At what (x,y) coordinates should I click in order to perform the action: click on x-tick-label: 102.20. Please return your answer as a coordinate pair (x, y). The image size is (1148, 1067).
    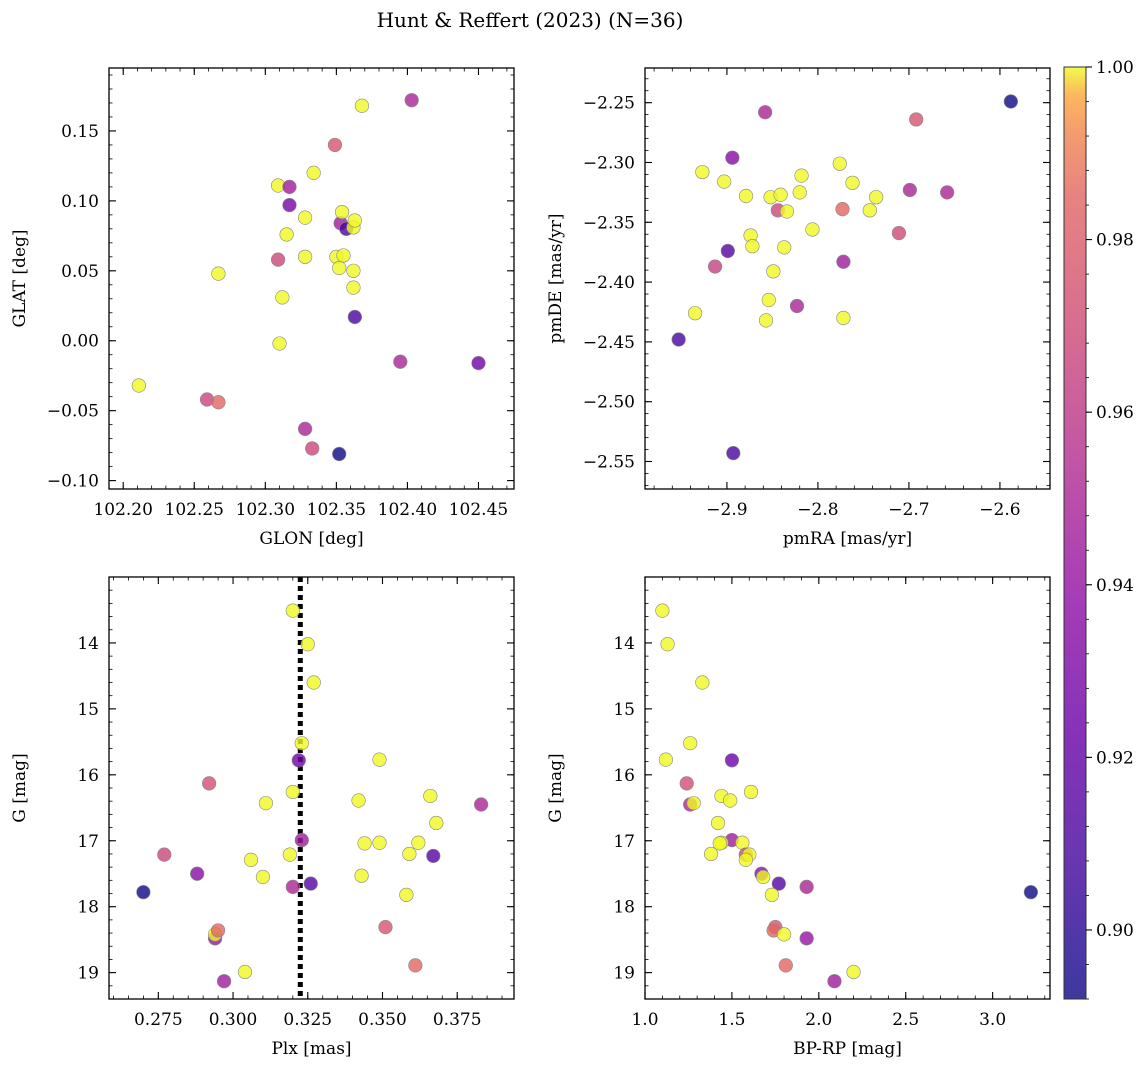
    Looking at the image, I should click on (122, 510).